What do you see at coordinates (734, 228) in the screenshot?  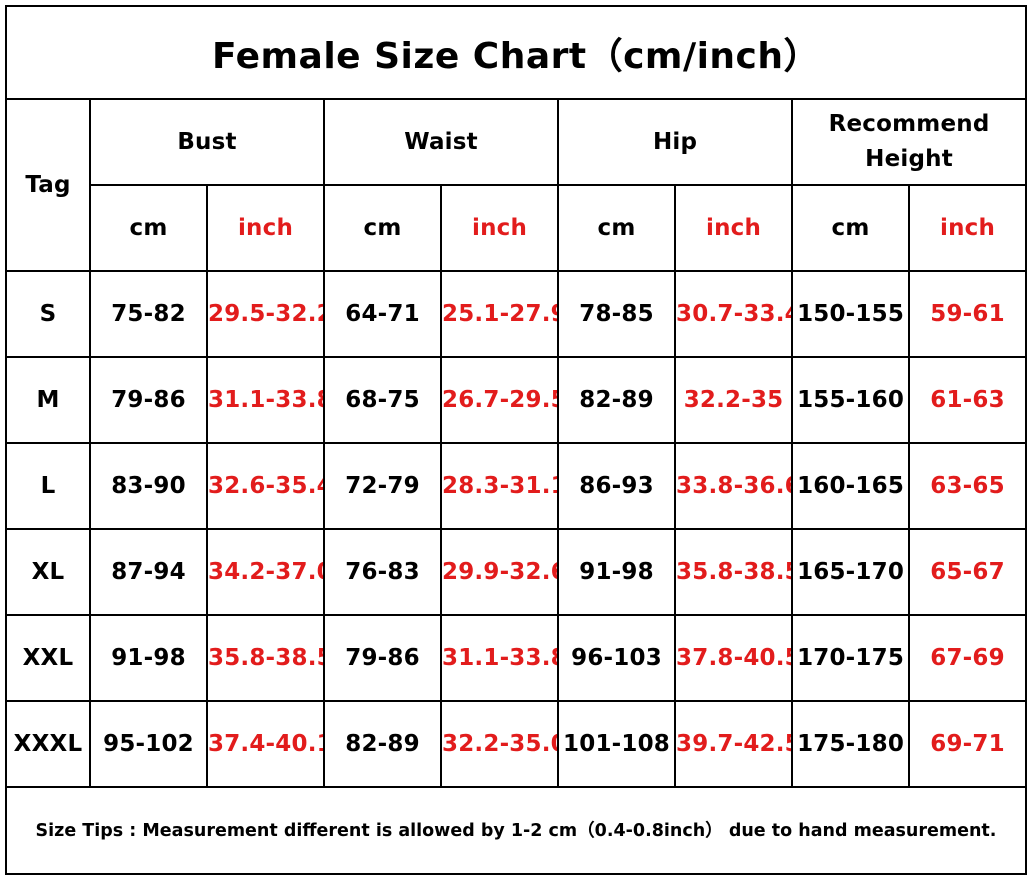 I see `unit-hip-inch: inch` at bounding box center [734, 228].